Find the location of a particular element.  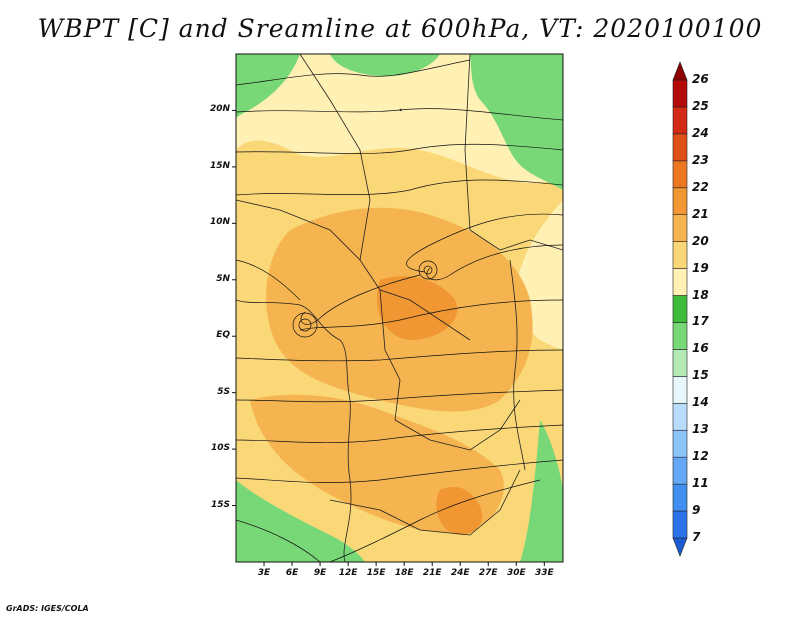

coastline-west is located at coordinates (294, 430).